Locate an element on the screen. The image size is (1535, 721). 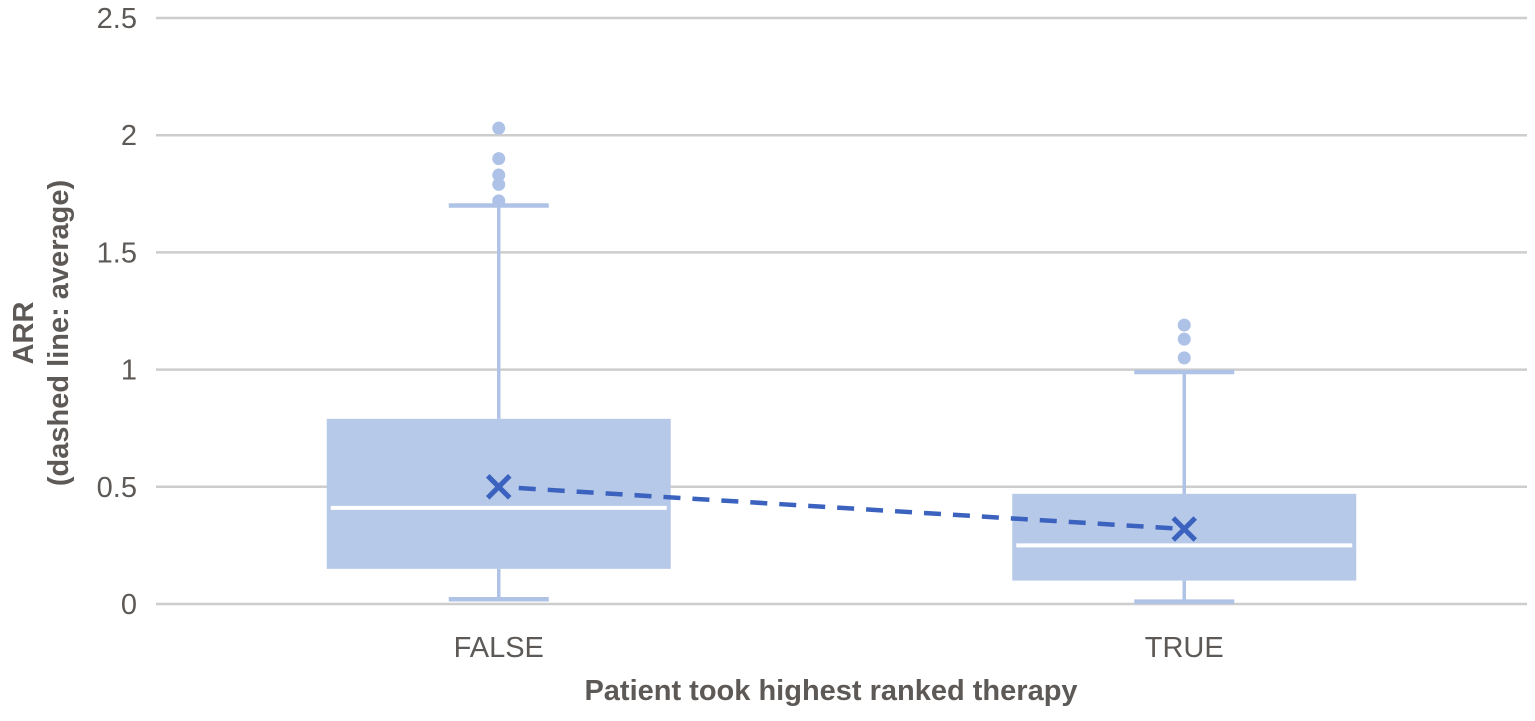
y-tick-label-2.5: 2.5 is located at coordinates (117, 19).